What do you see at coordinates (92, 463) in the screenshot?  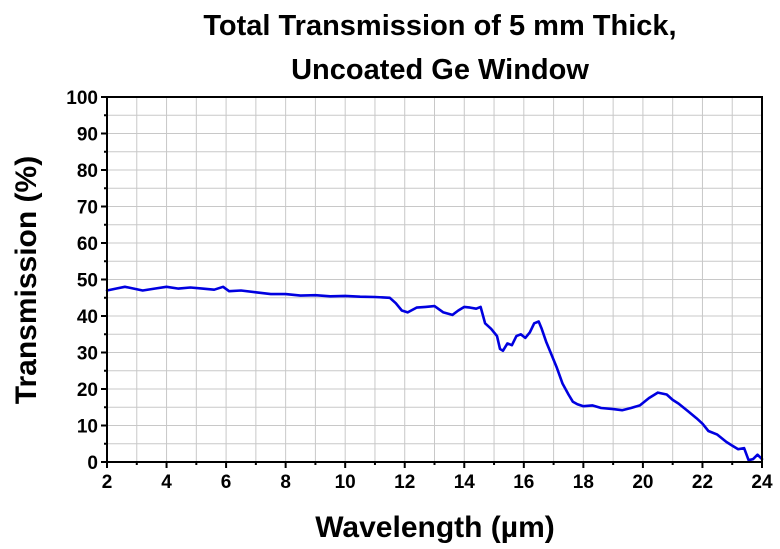 I see `y-tick-label: 0` at bounding box center [92, 463].